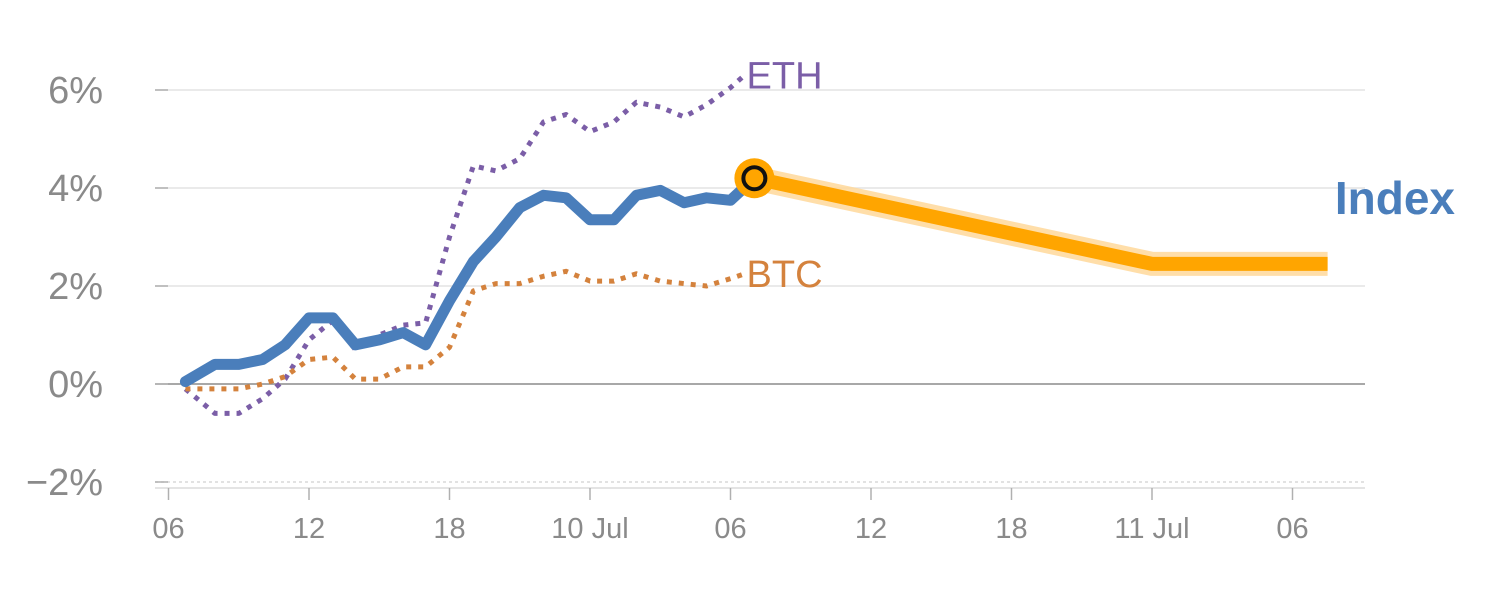 The width and height of the screenshot is (1500, 600). What do you see at coordinates (465, 330) in the screenshot?
I see `series-line-btc` at bounding box center [465, 330].